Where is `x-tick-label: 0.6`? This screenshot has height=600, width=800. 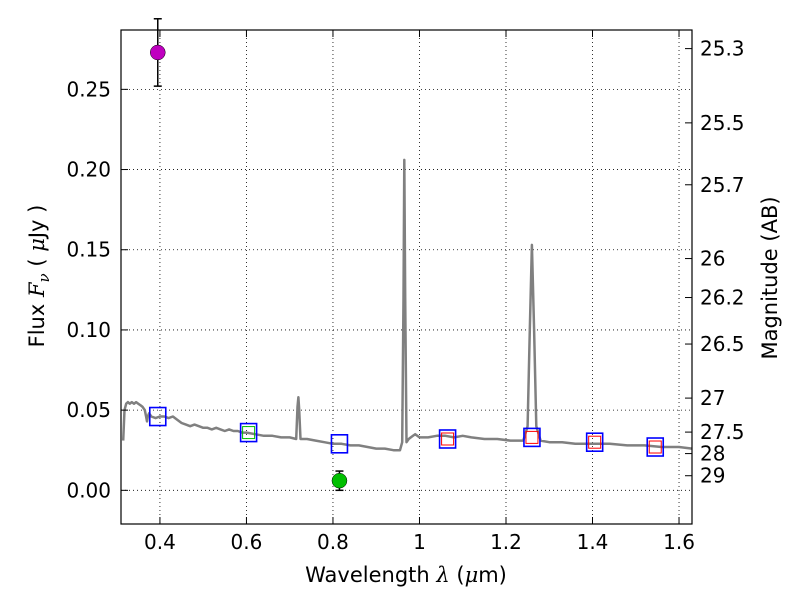
x-tick-label: 0.6 is located at coordinates (247, 542).